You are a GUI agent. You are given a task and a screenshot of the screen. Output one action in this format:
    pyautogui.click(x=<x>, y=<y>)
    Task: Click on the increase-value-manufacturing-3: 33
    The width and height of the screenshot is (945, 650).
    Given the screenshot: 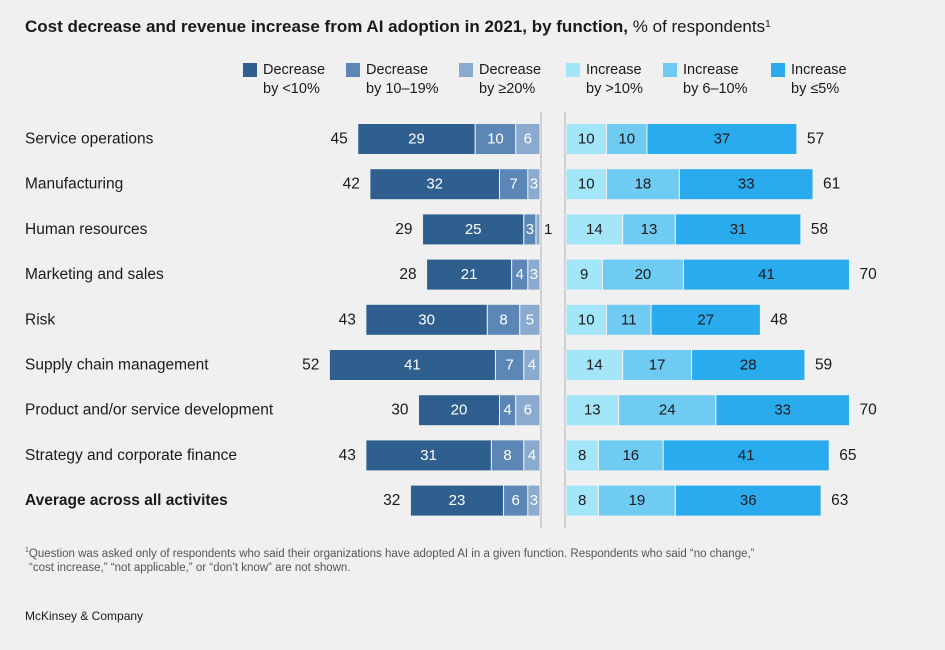 What is the action you would take?
    pyautogui.click(x=746, y=184)
    